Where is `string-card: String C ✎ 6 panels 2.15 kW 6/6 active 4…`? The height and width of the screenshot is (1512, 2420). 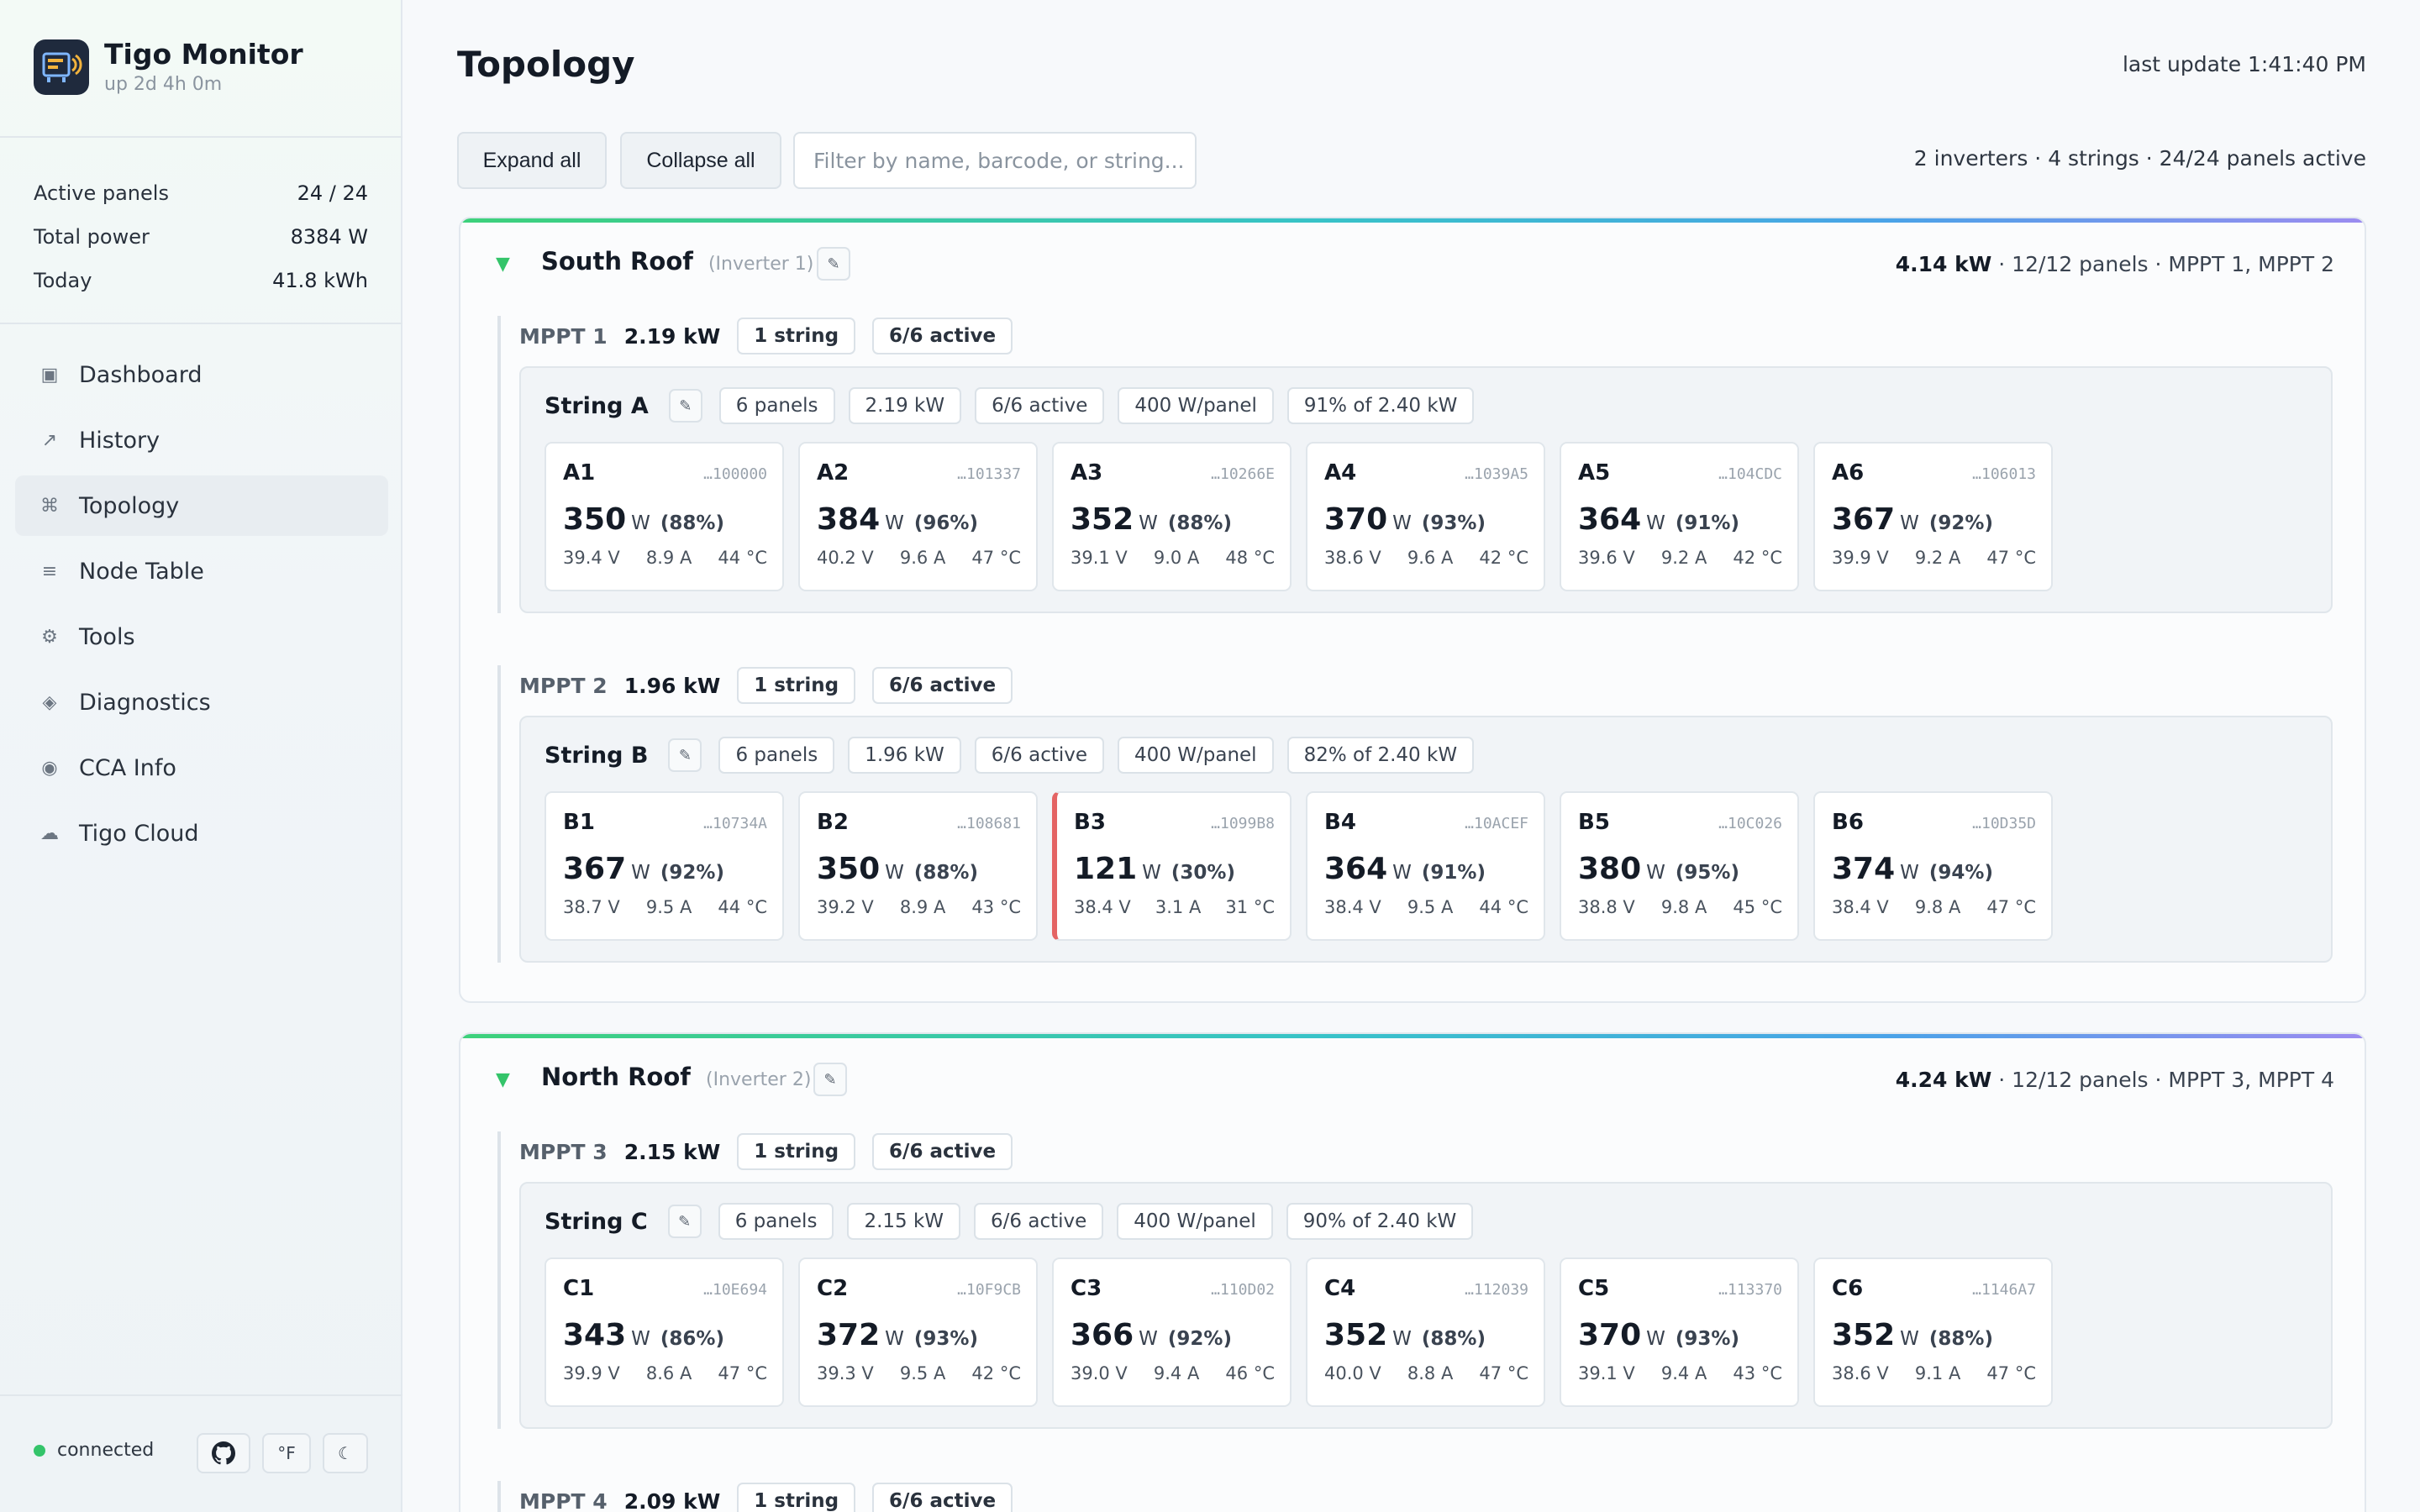
string-card: String C ✎ 6 panels 2.15 kW 6/6 active 4… is located at coordinates (1426, 1305).